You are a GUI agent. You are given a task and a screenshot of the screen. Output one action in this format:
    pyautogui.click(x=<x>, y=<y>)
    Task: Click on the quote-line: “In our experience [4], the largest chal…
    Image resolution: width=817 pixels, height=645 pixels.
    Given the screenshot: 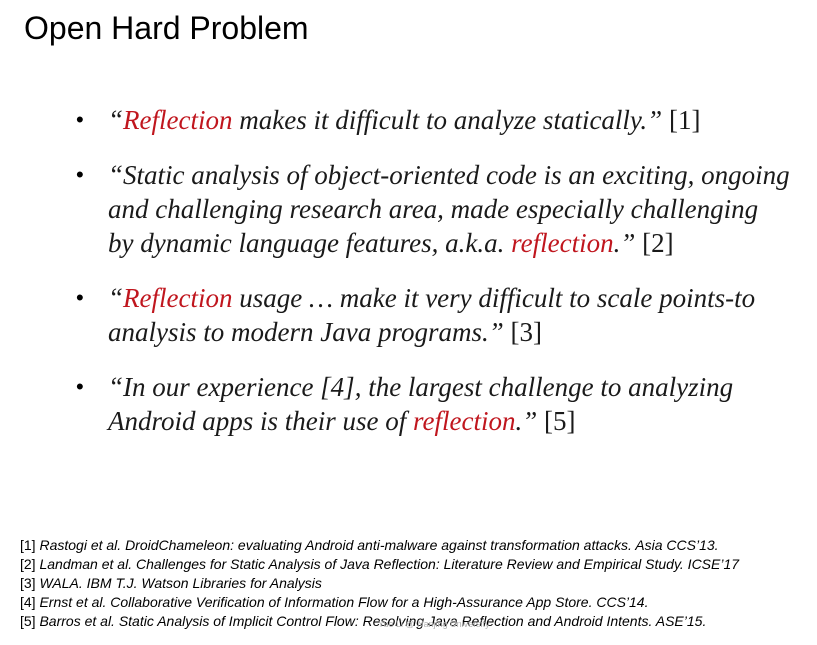 What is the action you would take?
    pyautogui.click(x=460, y=387)
    